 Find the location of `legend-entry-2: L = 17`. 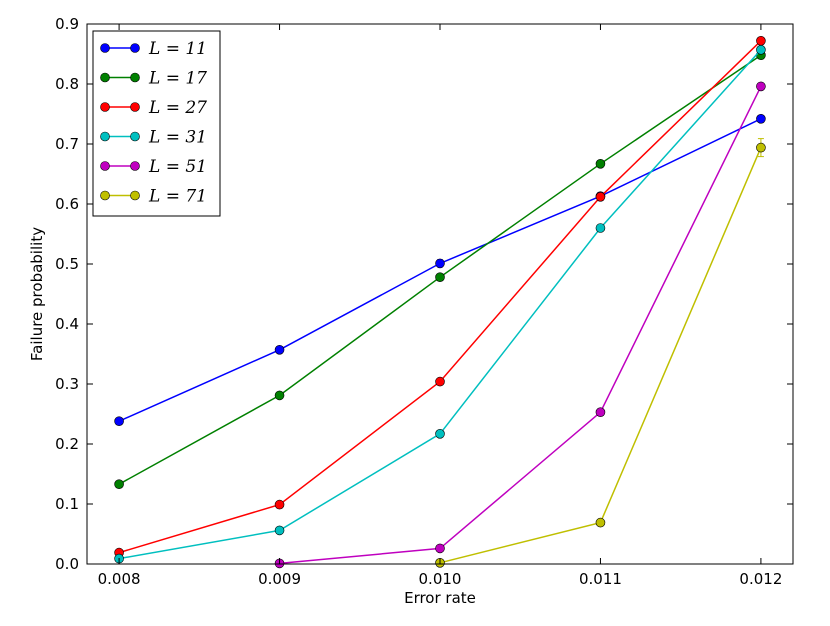

legend-entry-2: L = 17 is located at coordinates (153, 79).